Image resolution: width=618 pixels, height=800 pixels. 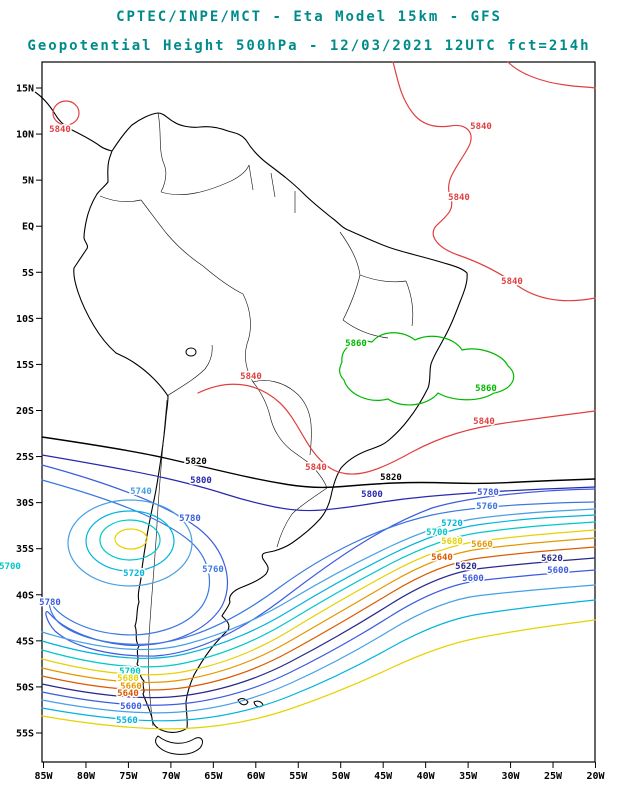 What do you see at coordinates (309, 17) in the screenshot?
I see `chart-title-line1: CPTEC/INPE/MCT - Eta Model 15km - GFS` at bounding box center [309, 17].